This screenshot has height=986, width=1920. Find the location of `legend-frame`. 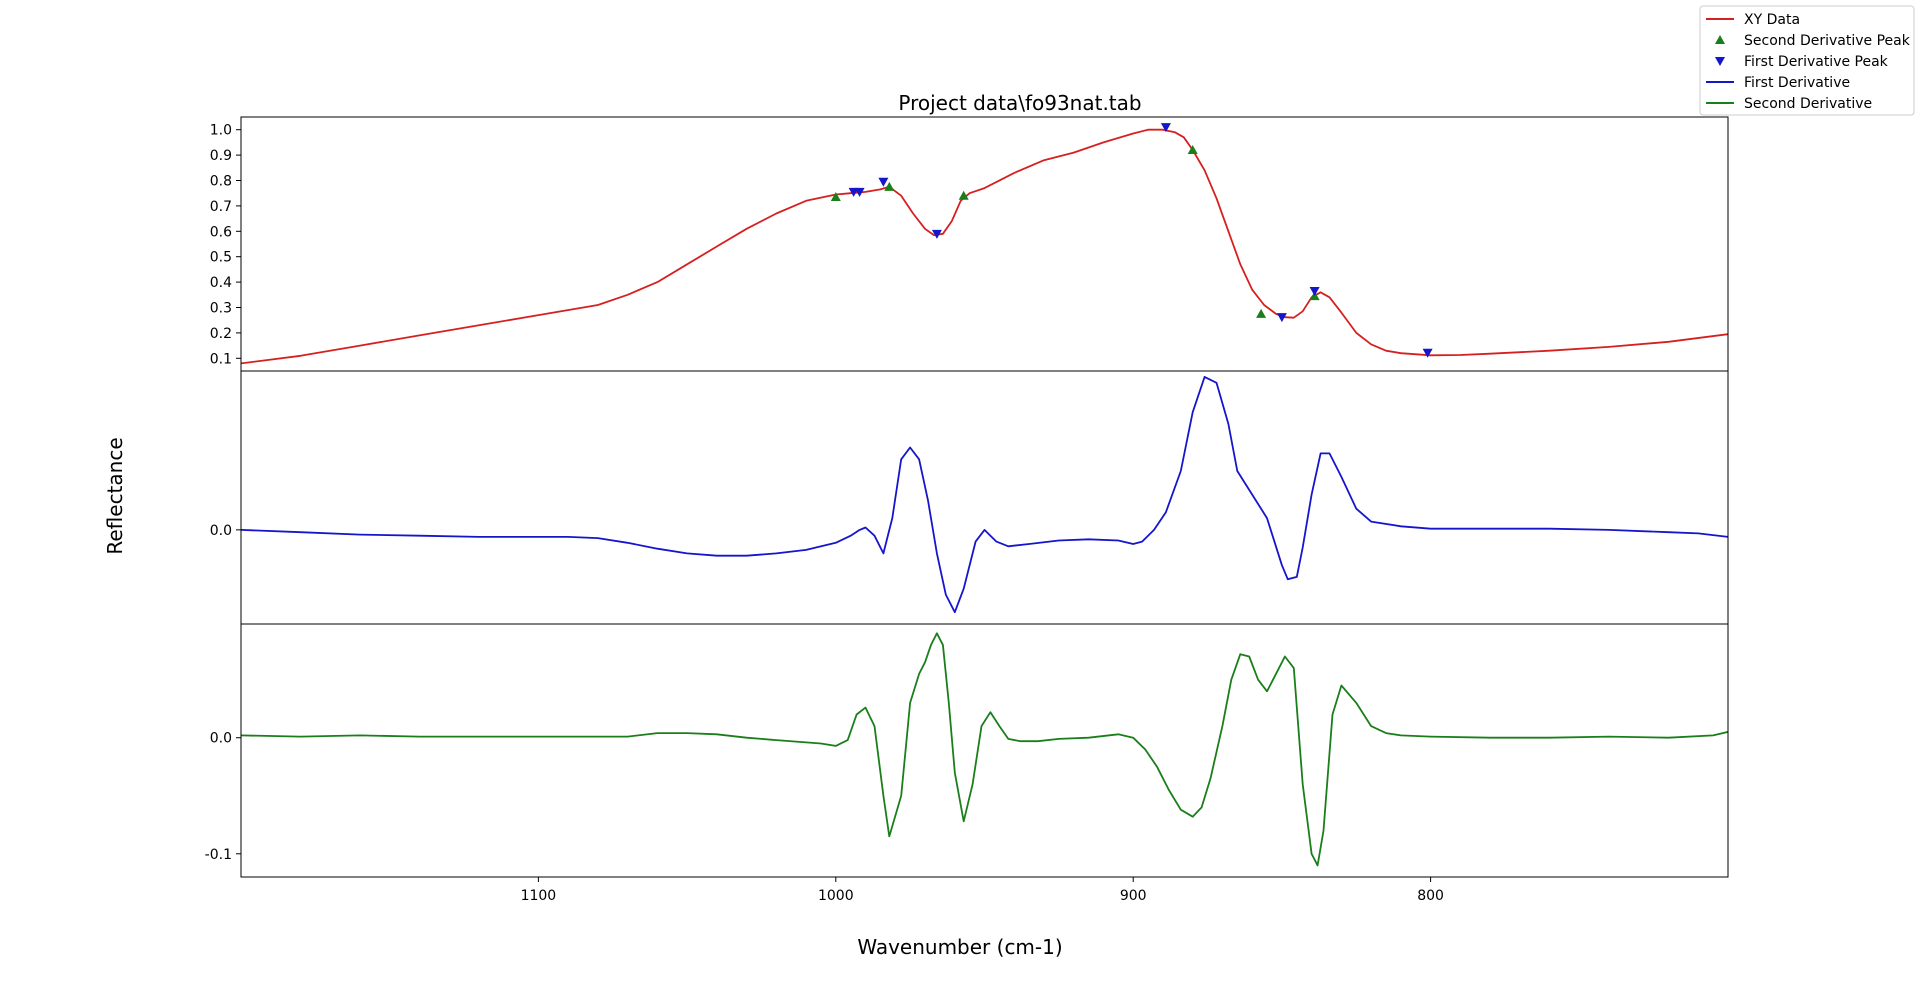

legend-frame is located at coordinates (1807, 60).